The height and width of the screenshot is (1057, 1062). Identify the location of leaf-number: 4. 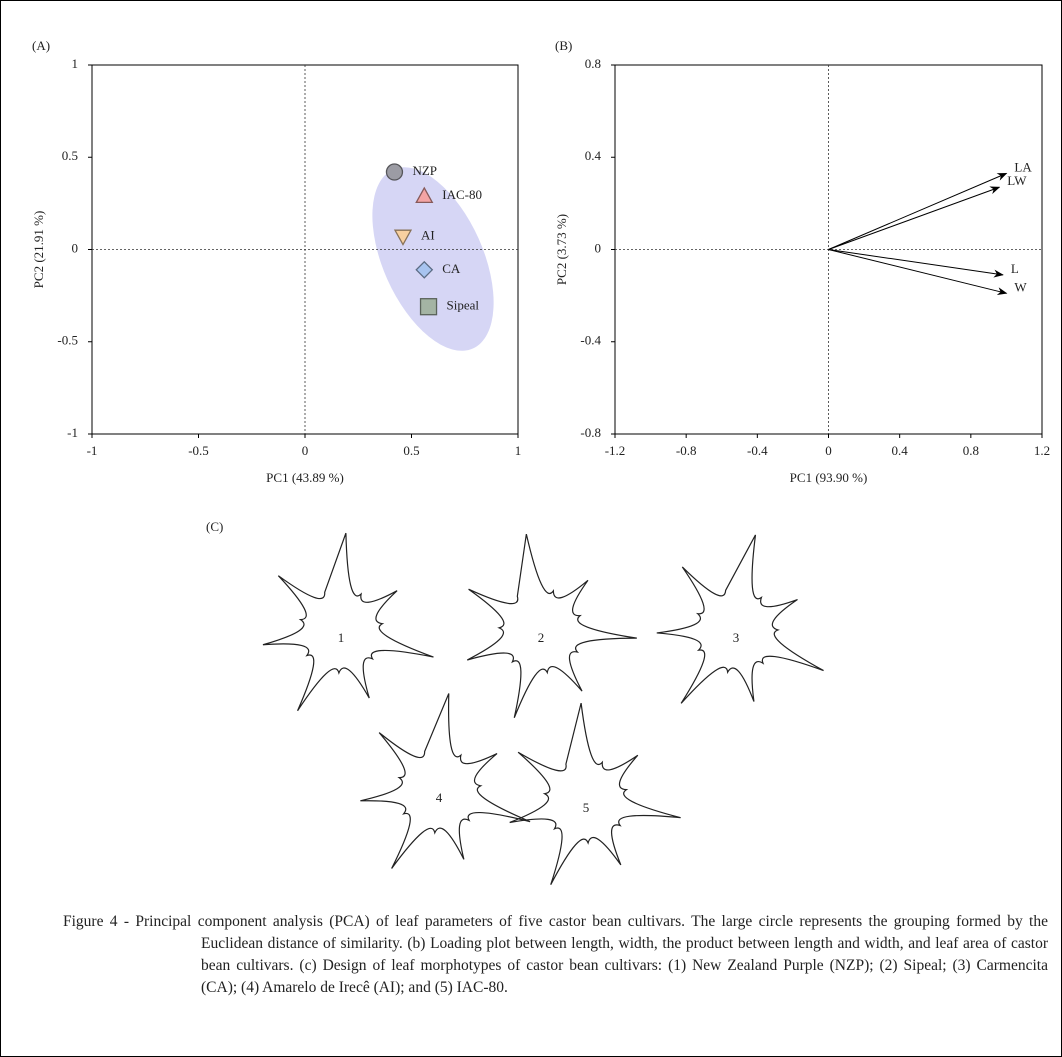
(439, 797).